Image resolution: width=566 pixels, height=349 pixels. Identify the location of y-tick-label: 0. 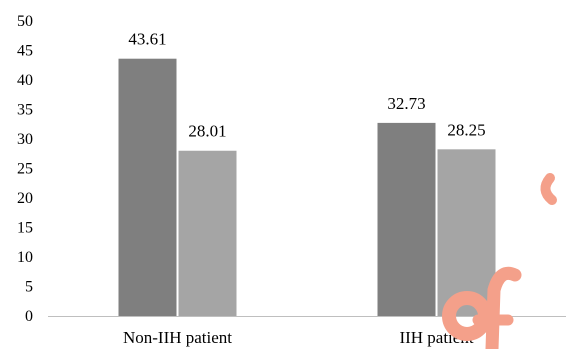
(29, 316).